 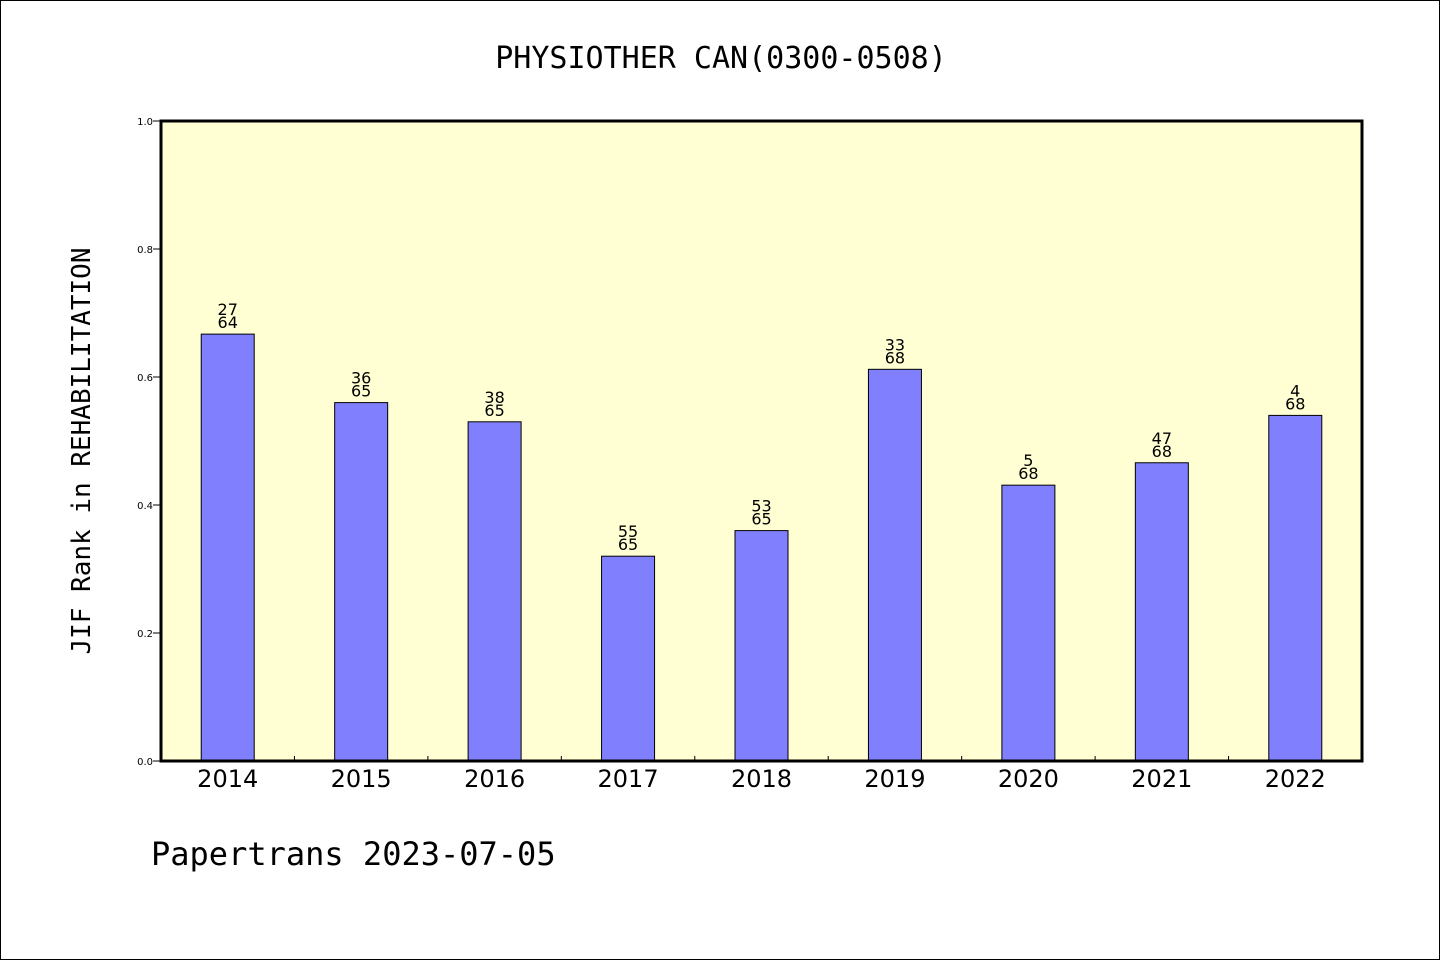 What do you see at coordinates (628, 658) in the screenshot?
I see `bar-2017` at bounding box center [628, 658].